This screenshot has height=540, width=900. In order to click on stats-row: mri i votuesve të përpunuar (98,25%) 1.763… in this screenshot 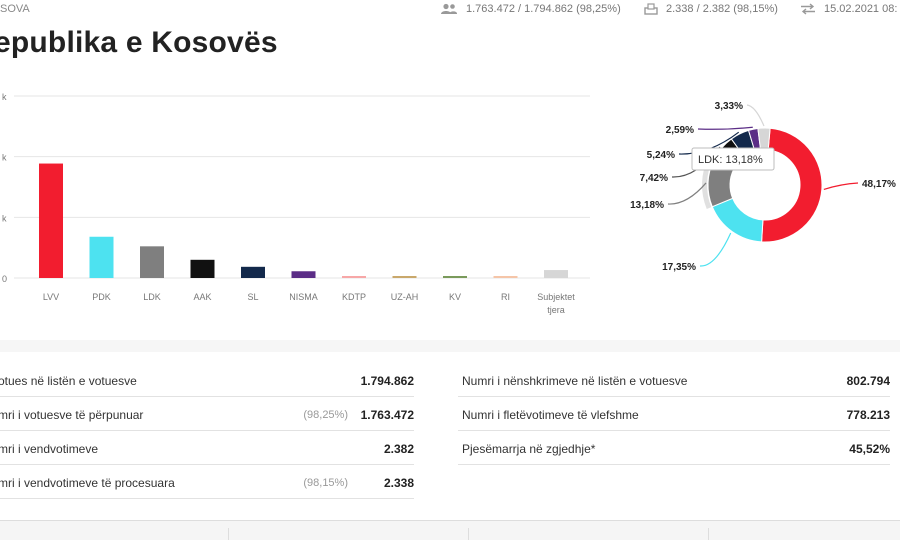, I will do `click(207, 413)`.